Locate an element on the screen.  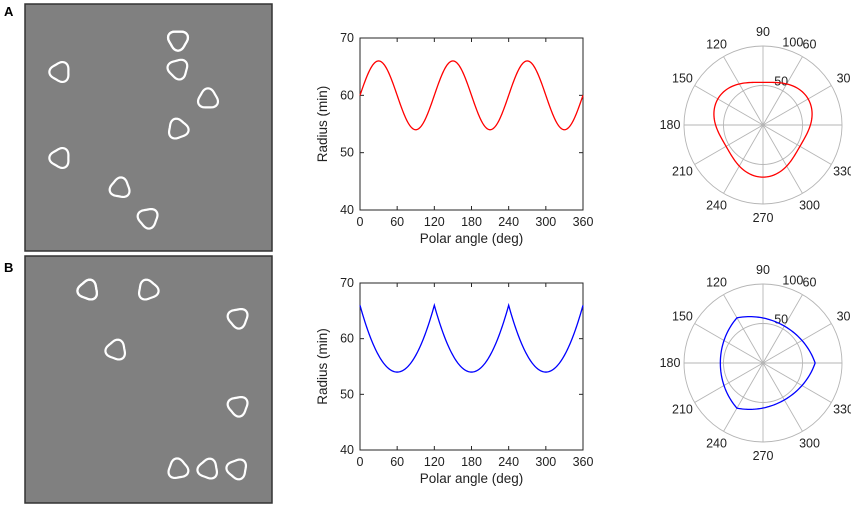
panel-letter-a: A is located at coordinates (9, 11).